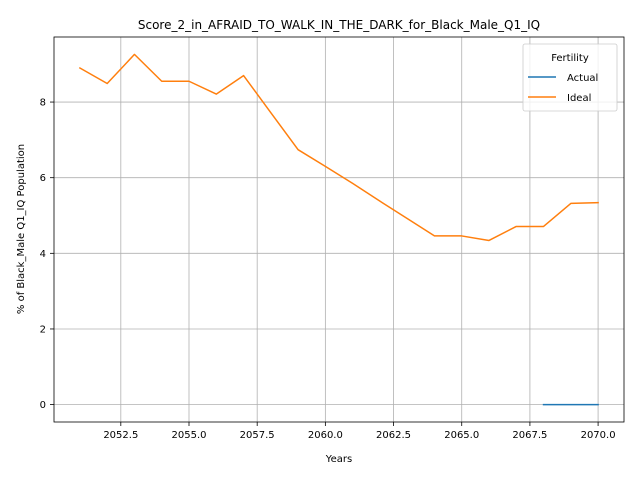 Image resolution: width=640 pixels, height=480 pixels. I want to click on y-tick-label: 0, so click(43, 405).